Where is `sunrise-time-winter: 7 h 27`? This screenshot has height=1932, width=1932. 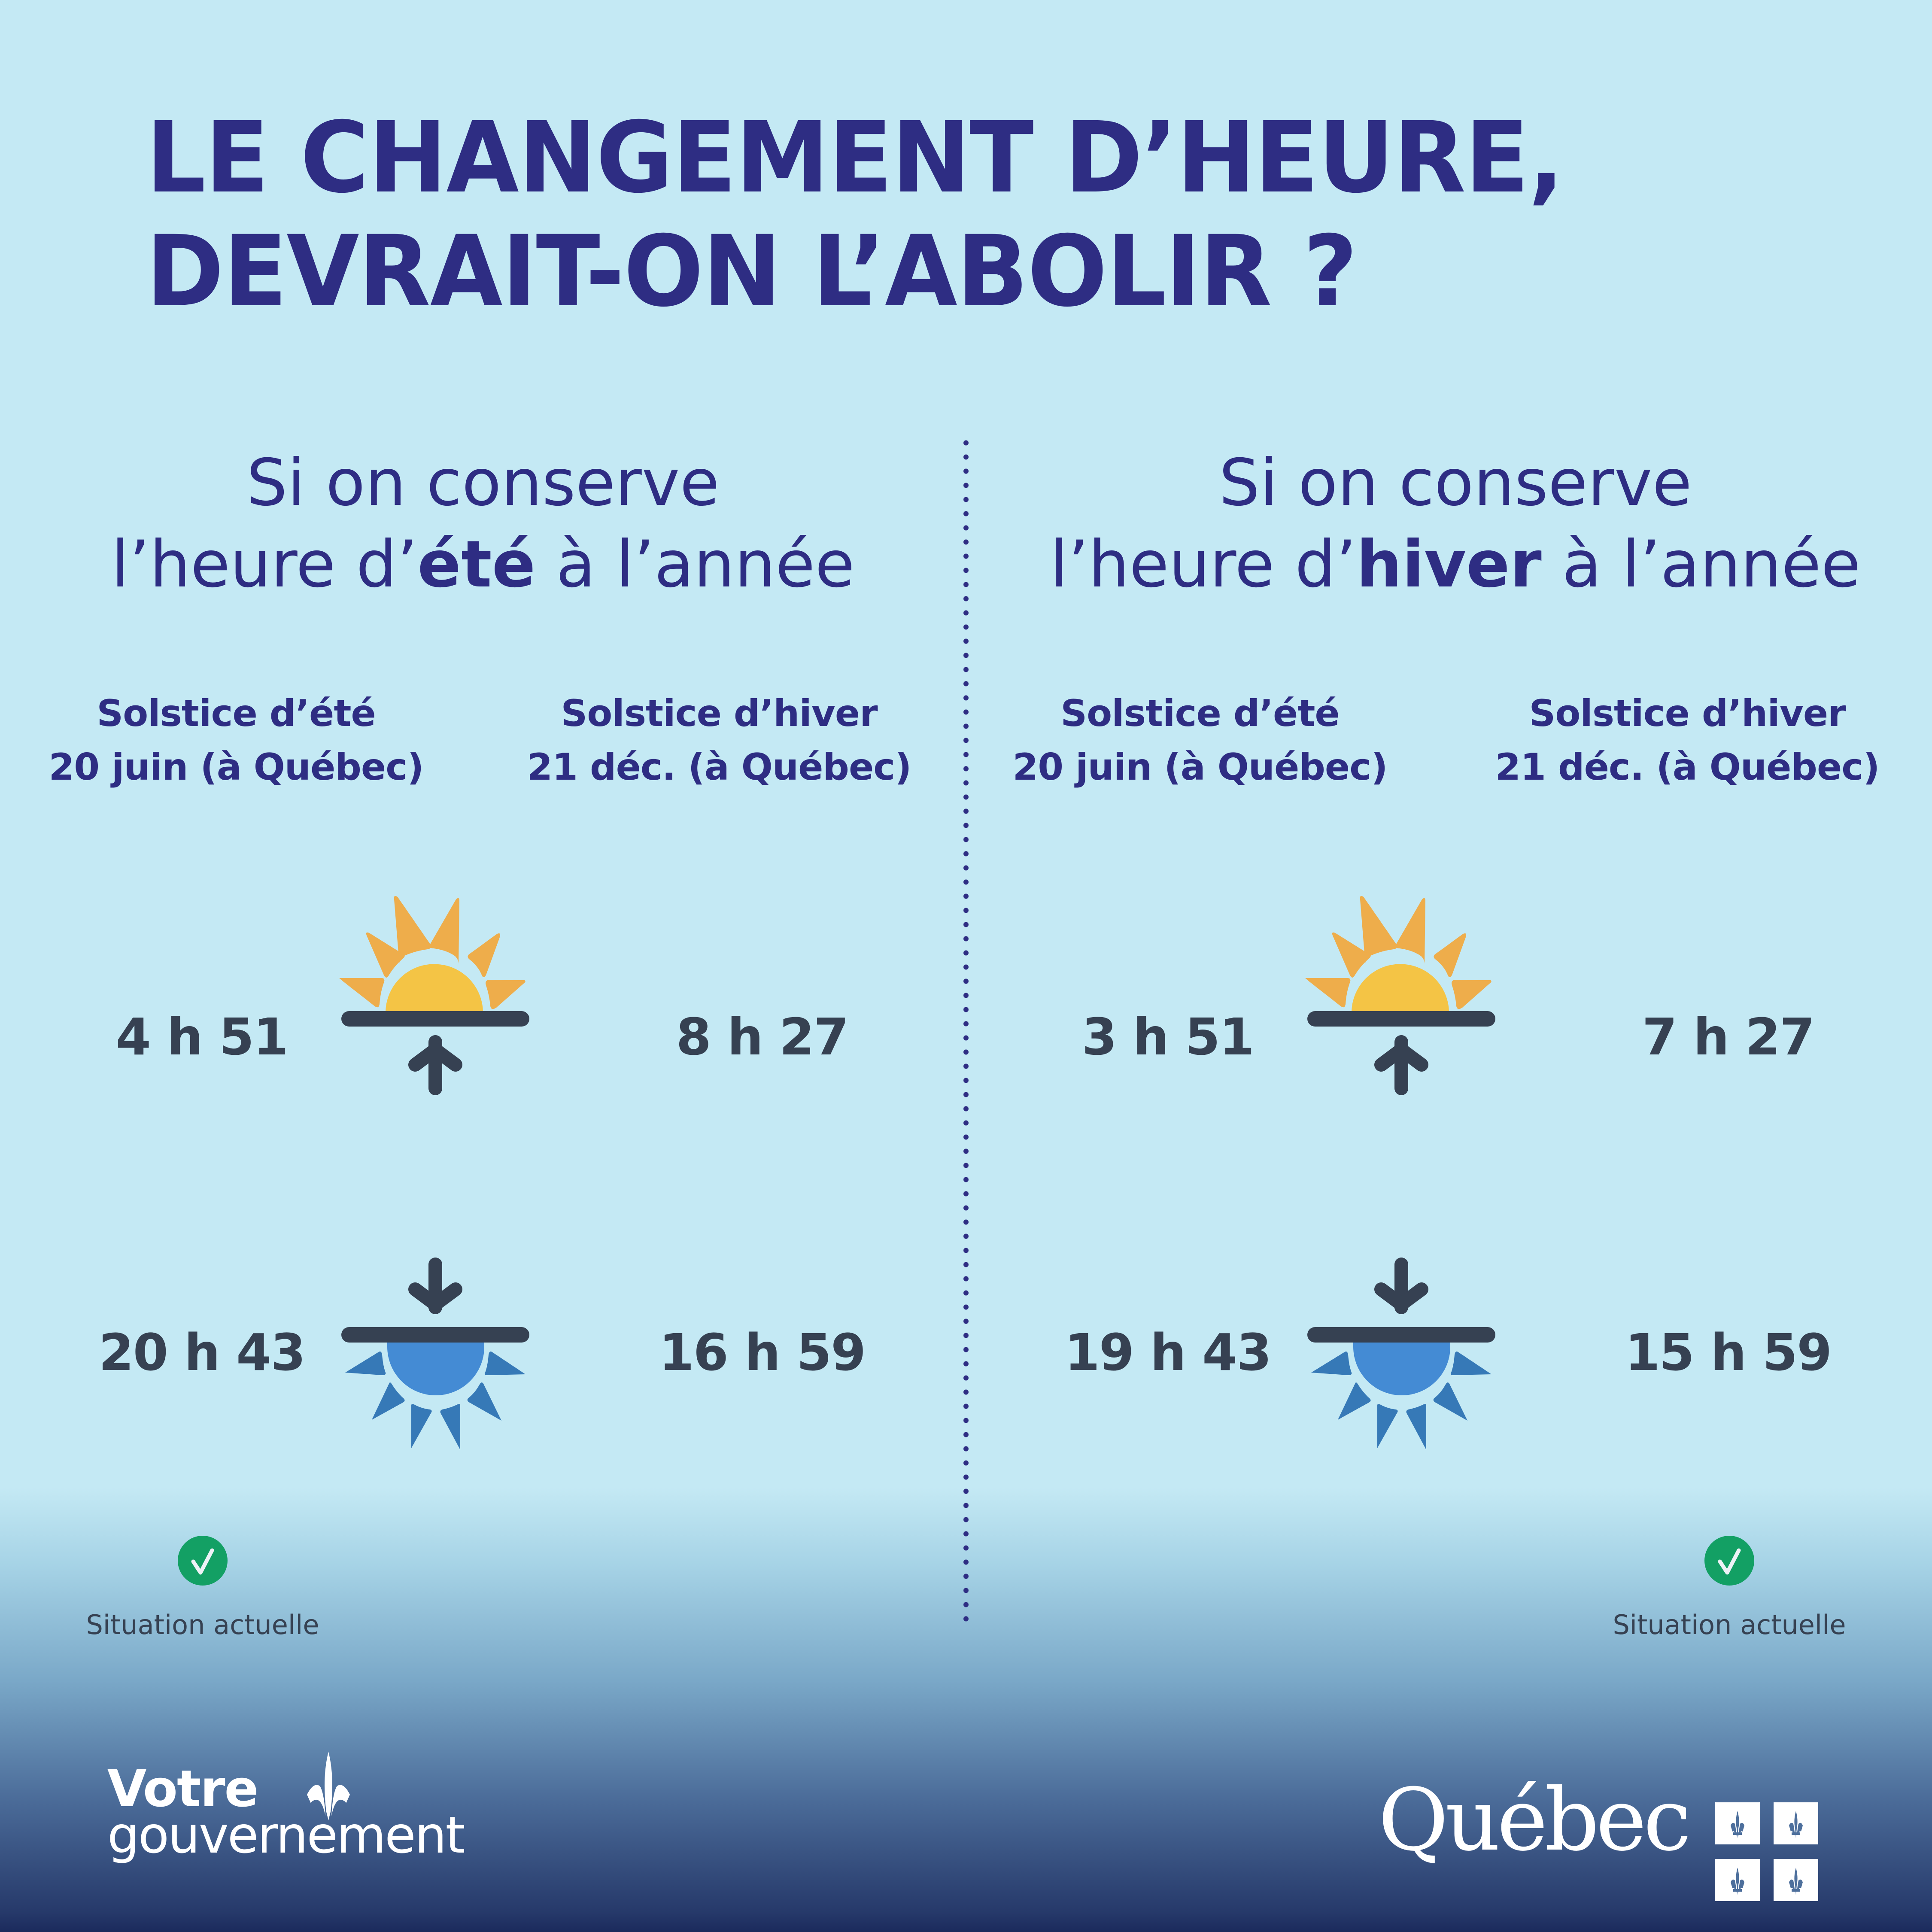 sunrise-time-winter: 7 h 27 is located at coordinates (1729, 1036).